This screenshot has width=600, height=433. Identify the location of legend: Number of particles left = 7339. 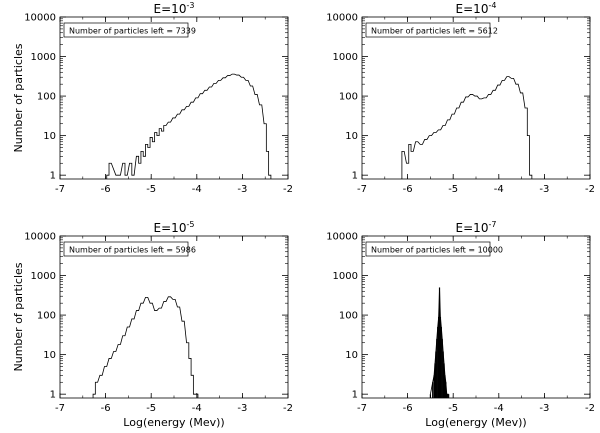
(129, 30).